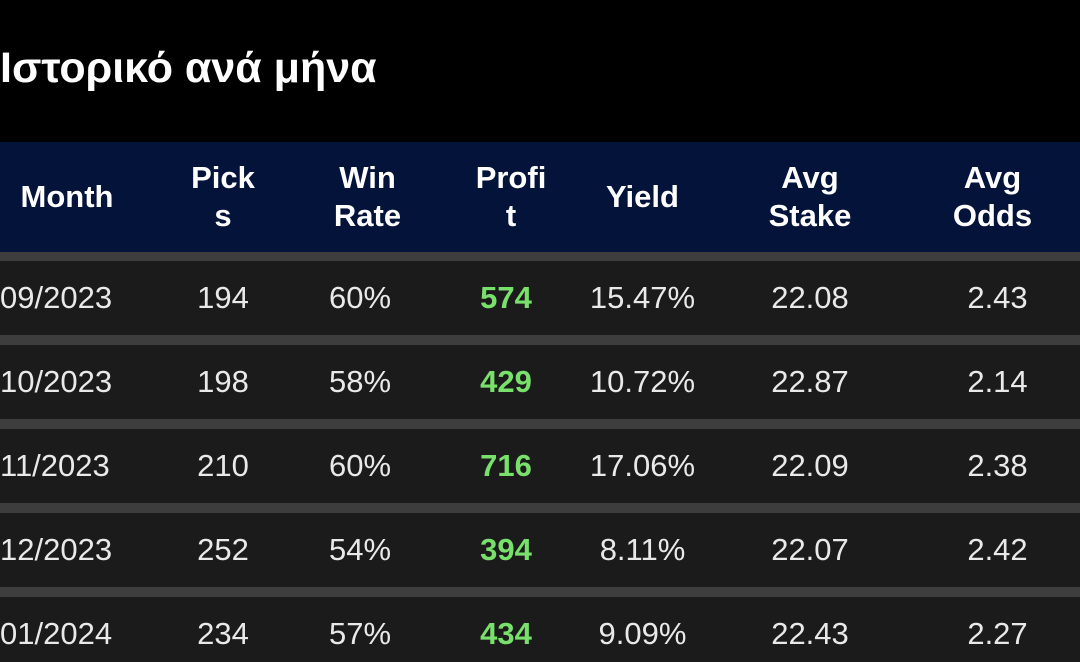 This screenshot has width=1080, height=662. I want to click on cell-month: 10/2023, so click(56, 381).